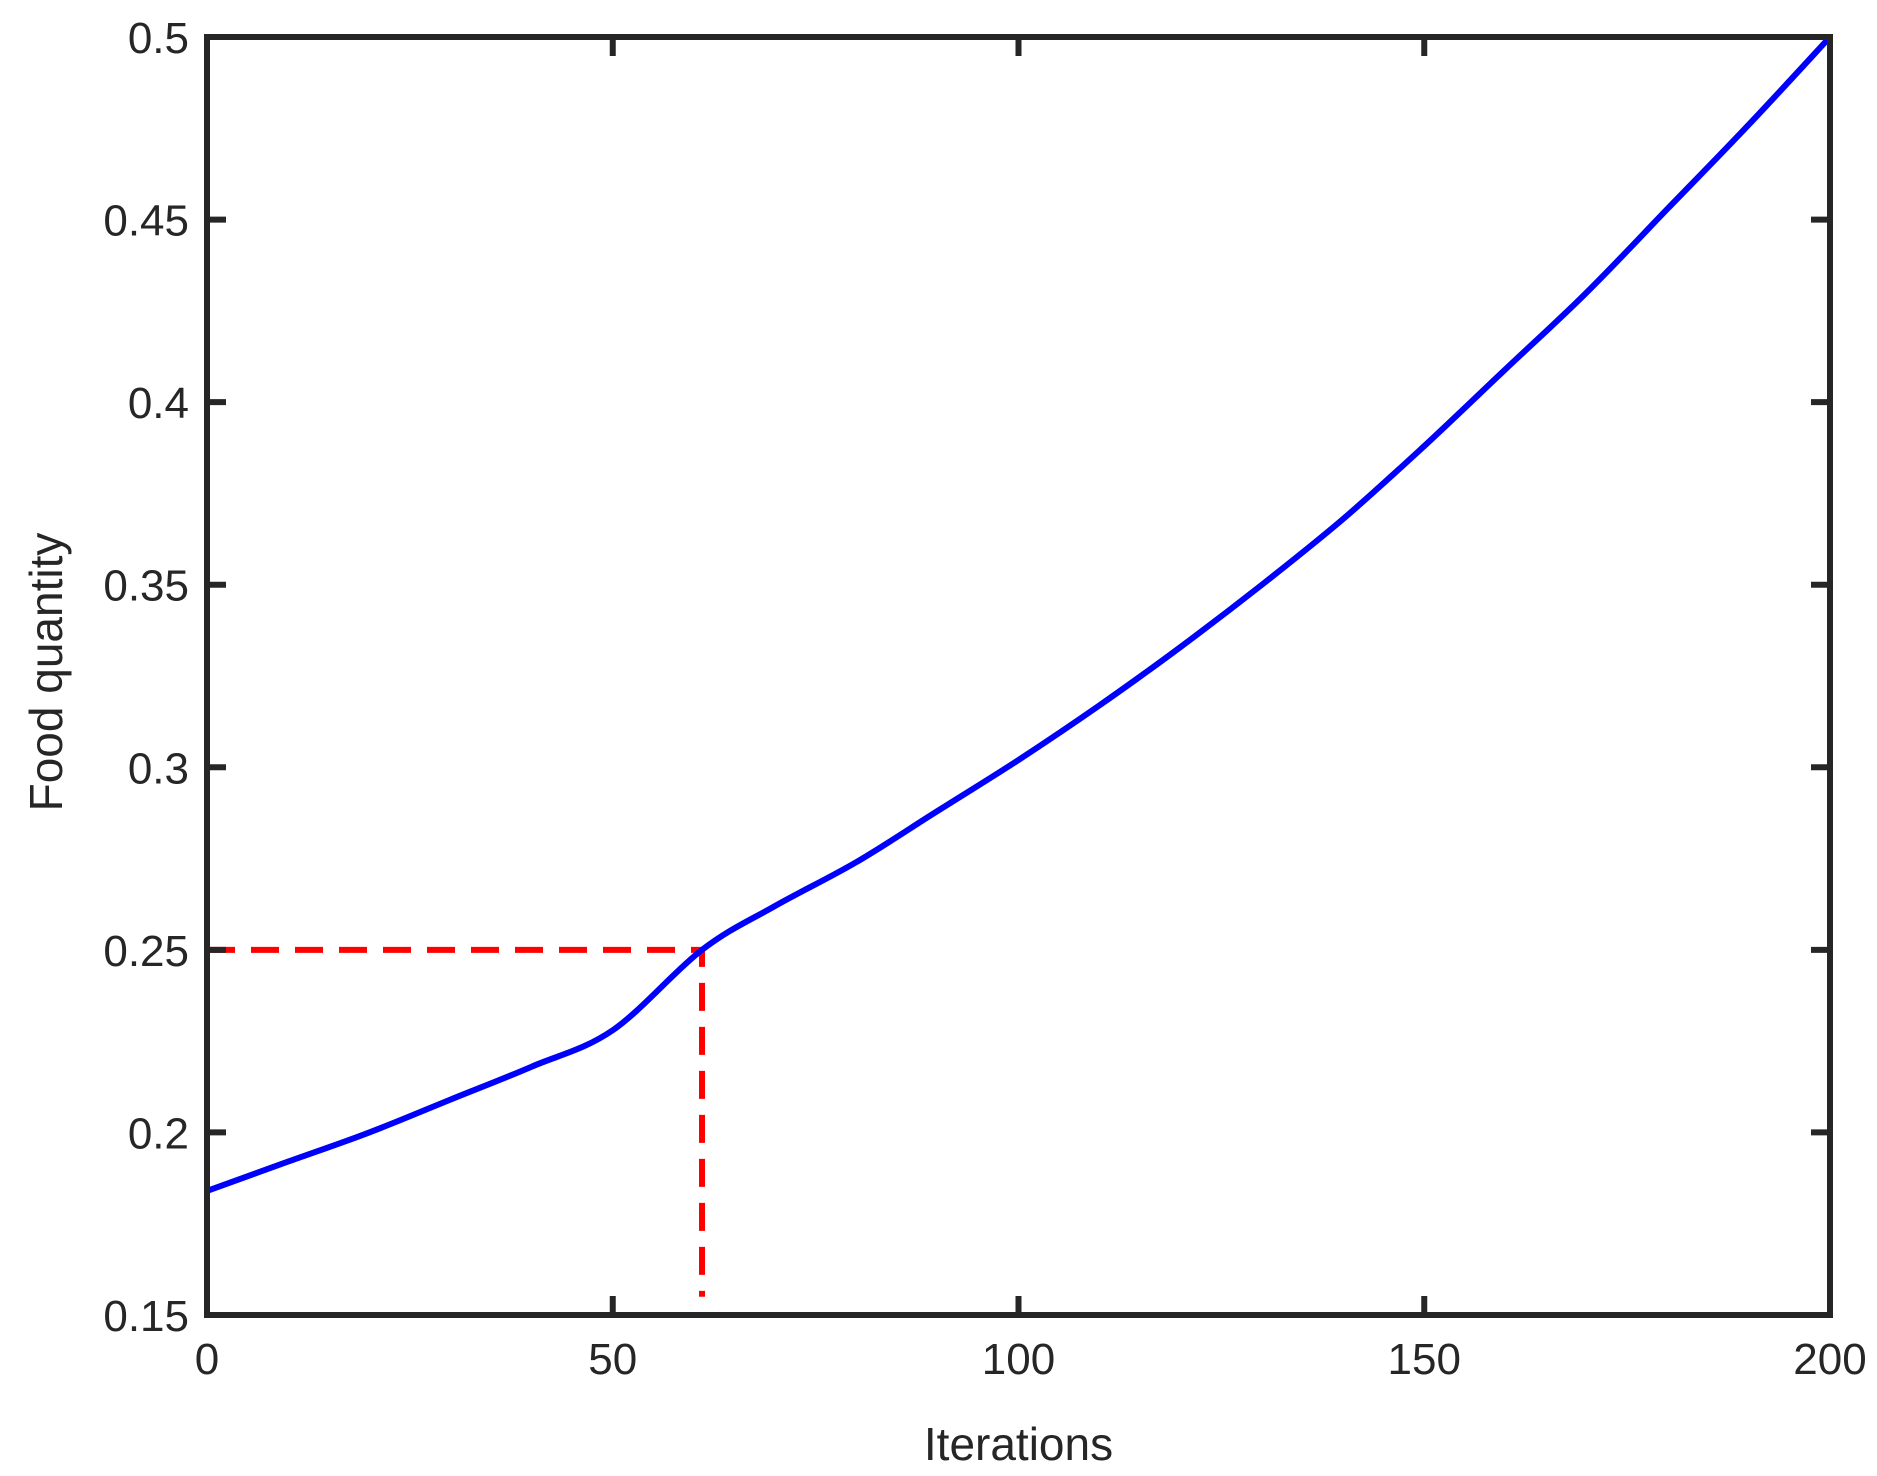  I want to click on y-tick-label: 0.5, so click(158, 38).